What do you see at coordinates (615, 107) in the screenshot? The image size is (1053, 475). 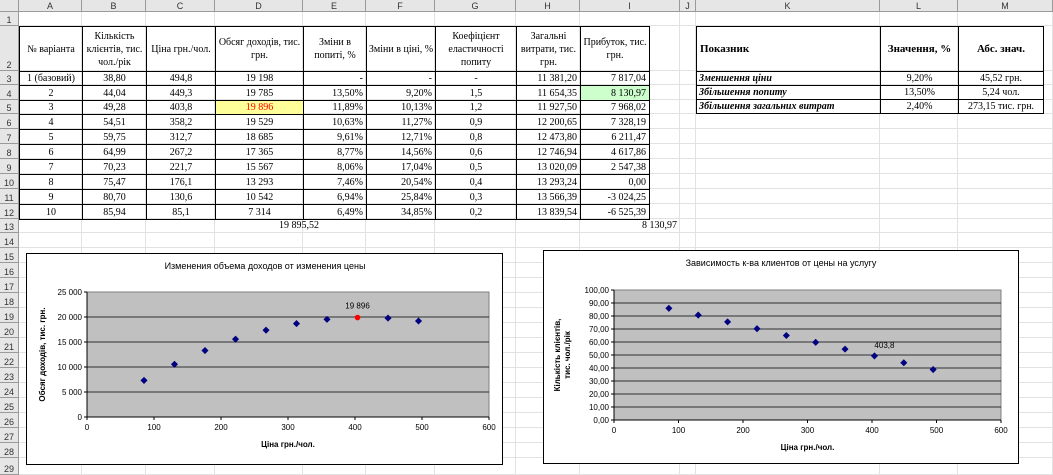 I see `table-cell: 7 968,02` at bounding box center [615, 107].